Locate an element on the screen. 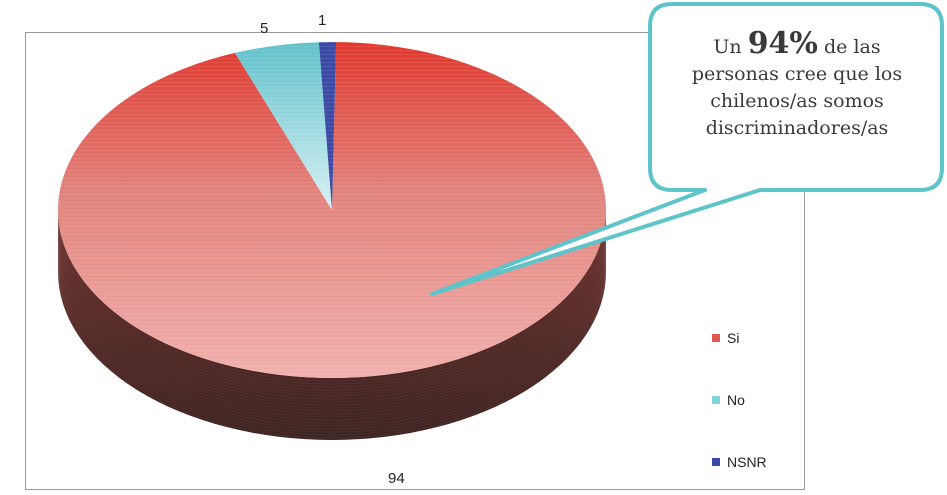 This screenshot has width=947, height=495. data-label-si: 94 is located at coordinates (396, 478).